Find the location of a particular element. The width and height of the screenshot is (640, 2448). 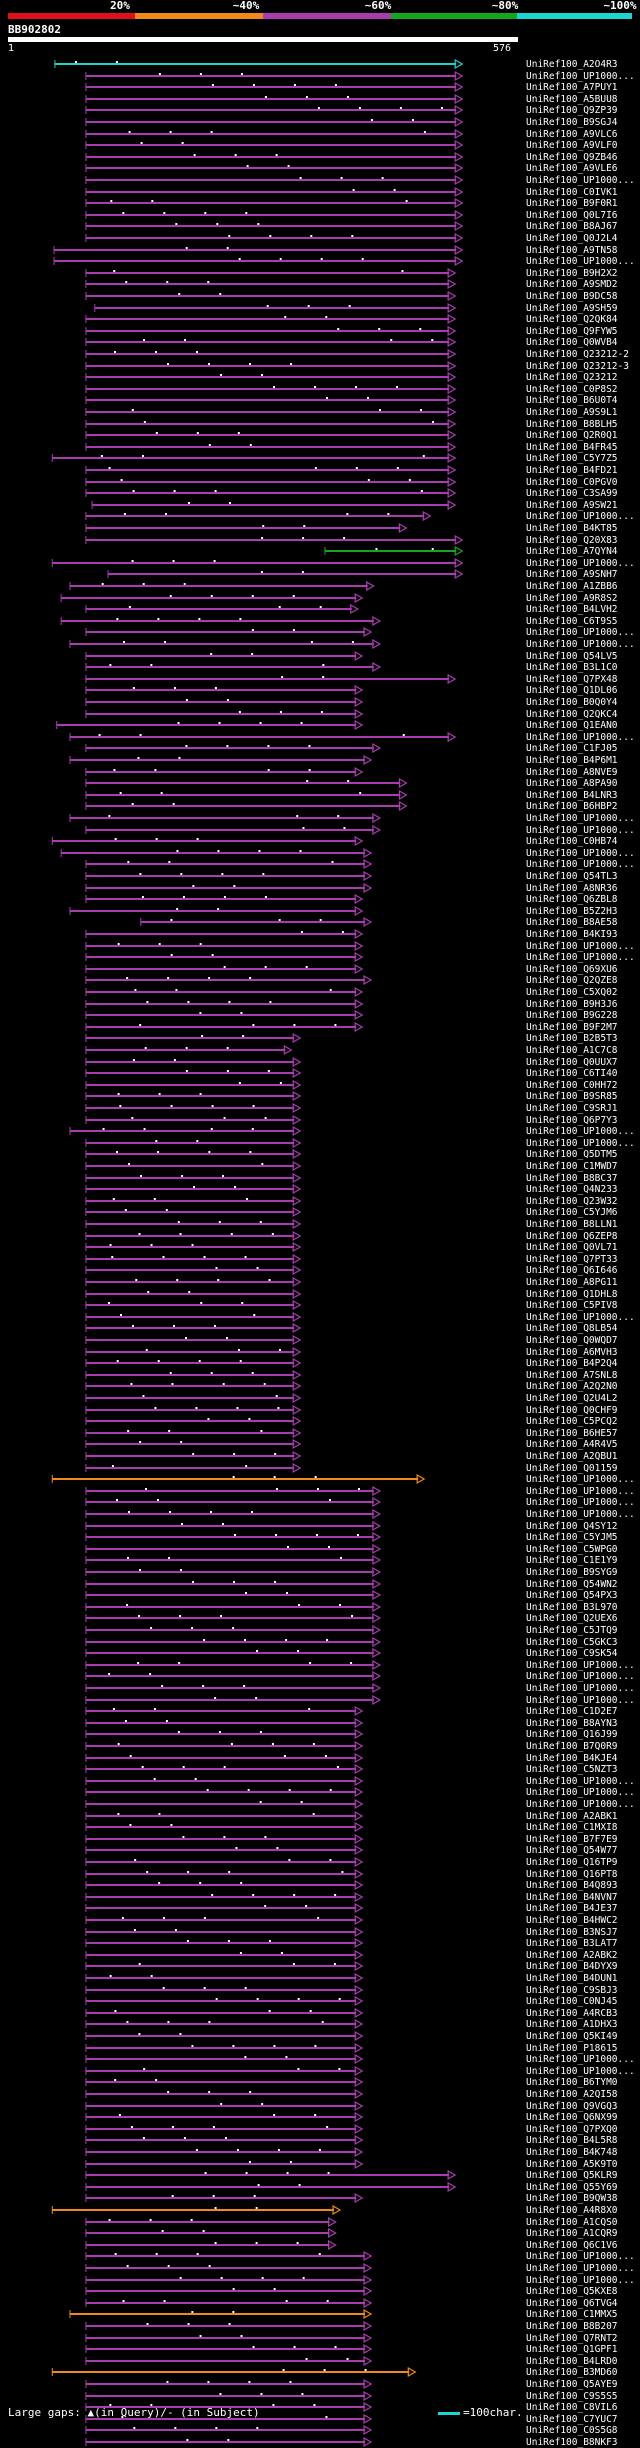

hit-label: UniRef100_A7QYN4 is located at coordinates (572, 552).